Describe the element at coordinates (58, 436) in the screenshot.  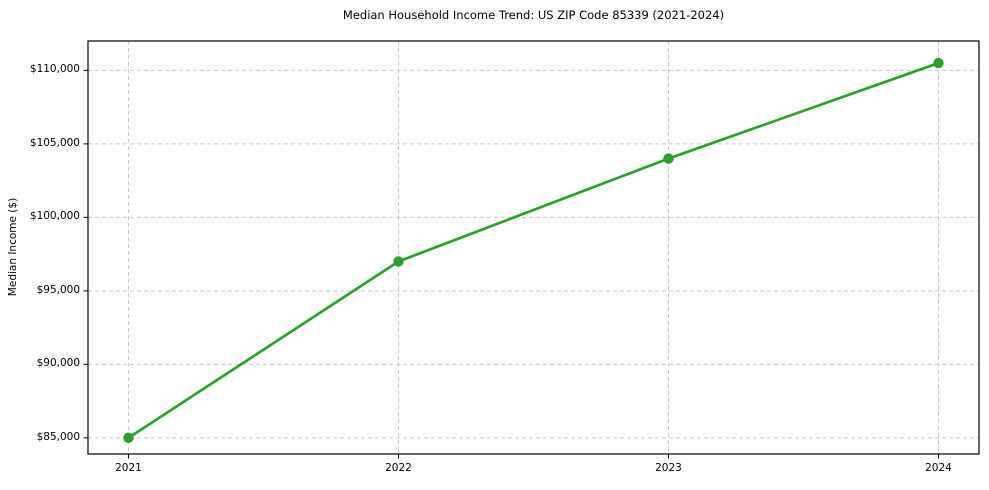
I see `y-tick-label: $85,000` at that location.